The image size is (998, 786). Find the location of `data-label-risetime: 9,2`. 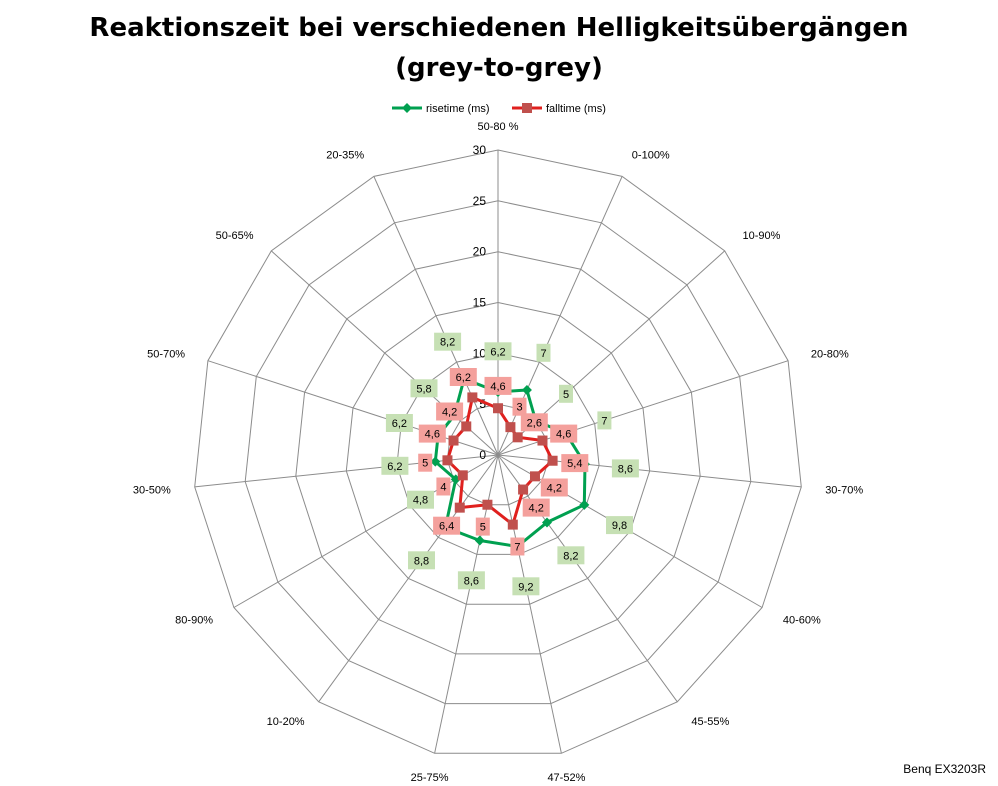

data-label-risetime: 9,2 is located at coordinates (525, 587).